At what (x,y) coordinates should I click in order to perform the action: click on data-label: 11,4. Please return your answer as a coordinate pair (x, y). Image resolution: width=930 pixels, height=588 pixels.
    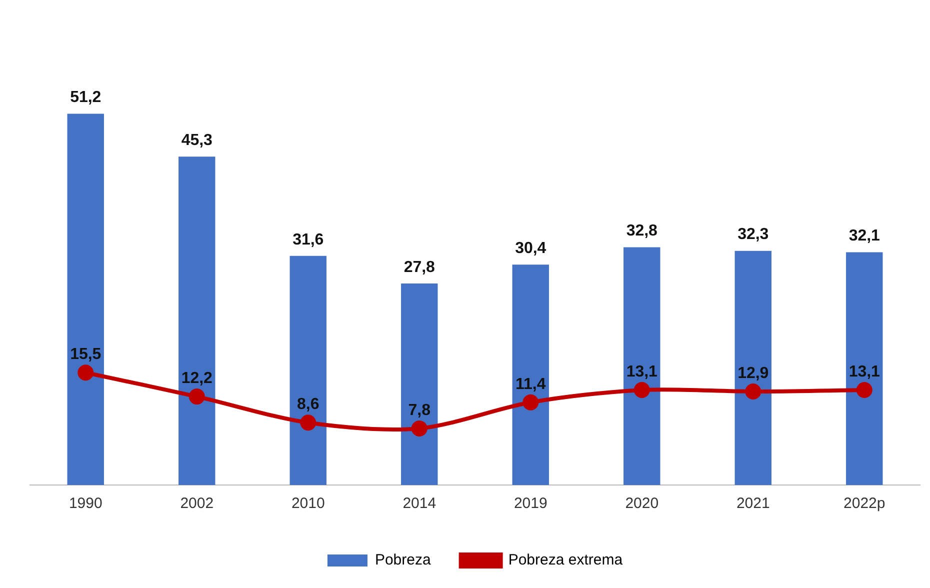
    Looking at the image, I should click on (530, 384).